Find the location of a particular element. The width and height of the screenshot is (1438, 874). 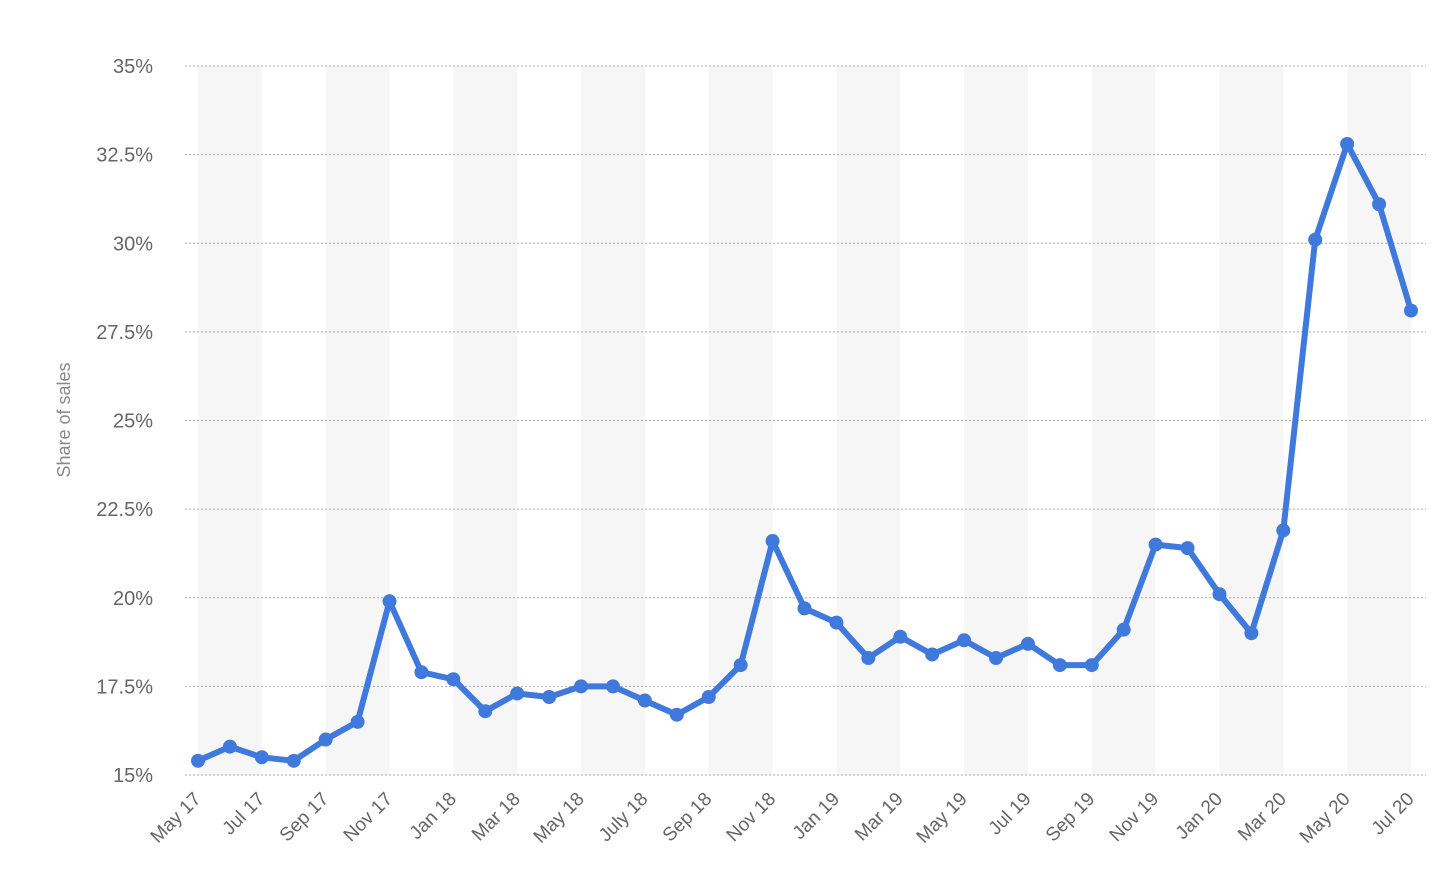

y-tick-label: 17.5% is located at coordinates (124, 687).